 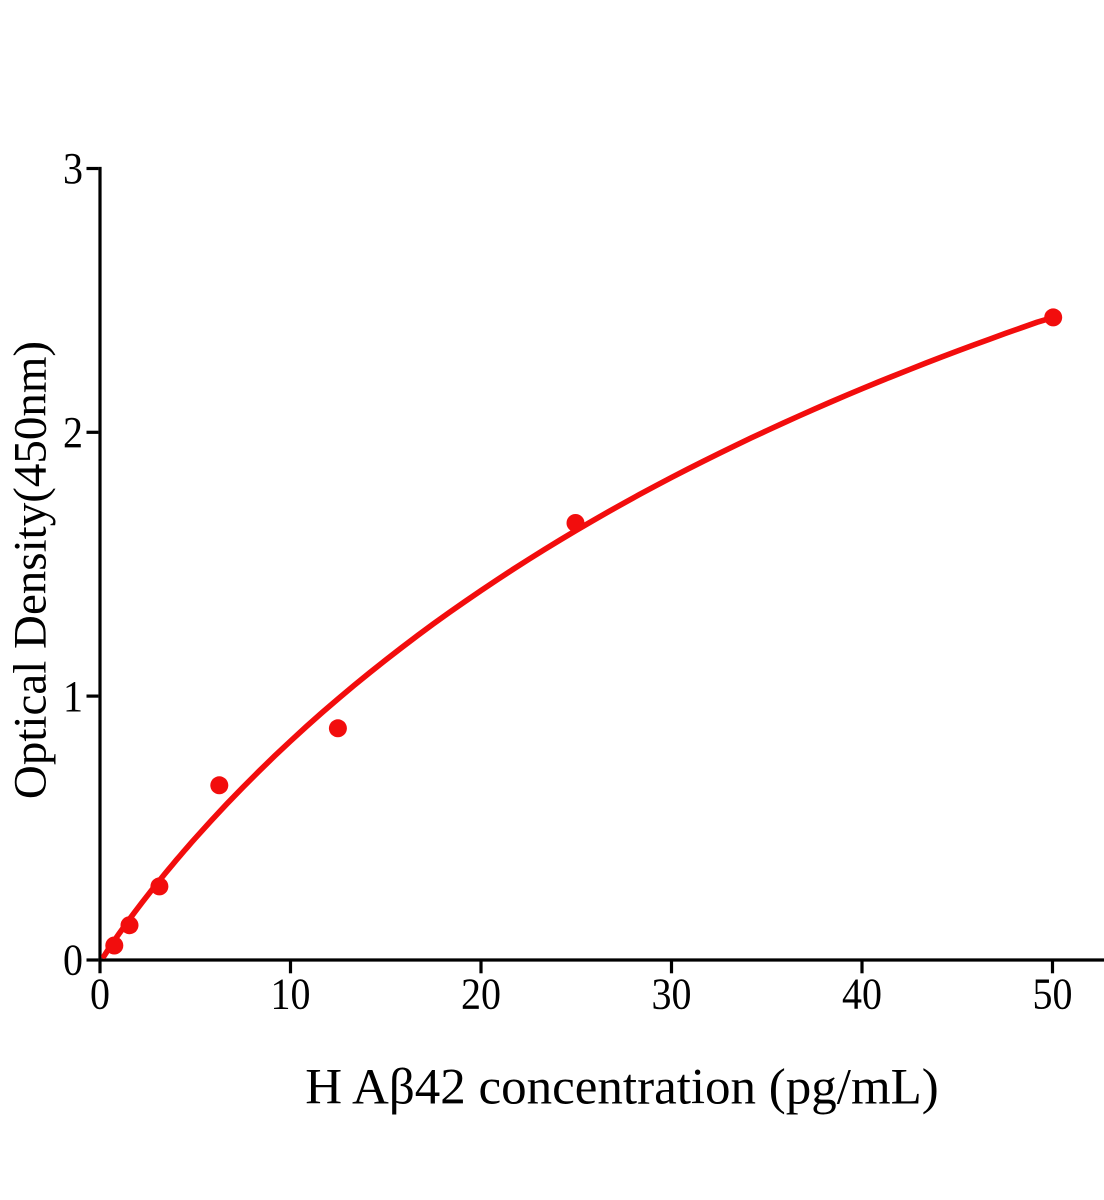 I want to click on svg-text: Optical Density(450nm), so click(x=31, y=570).